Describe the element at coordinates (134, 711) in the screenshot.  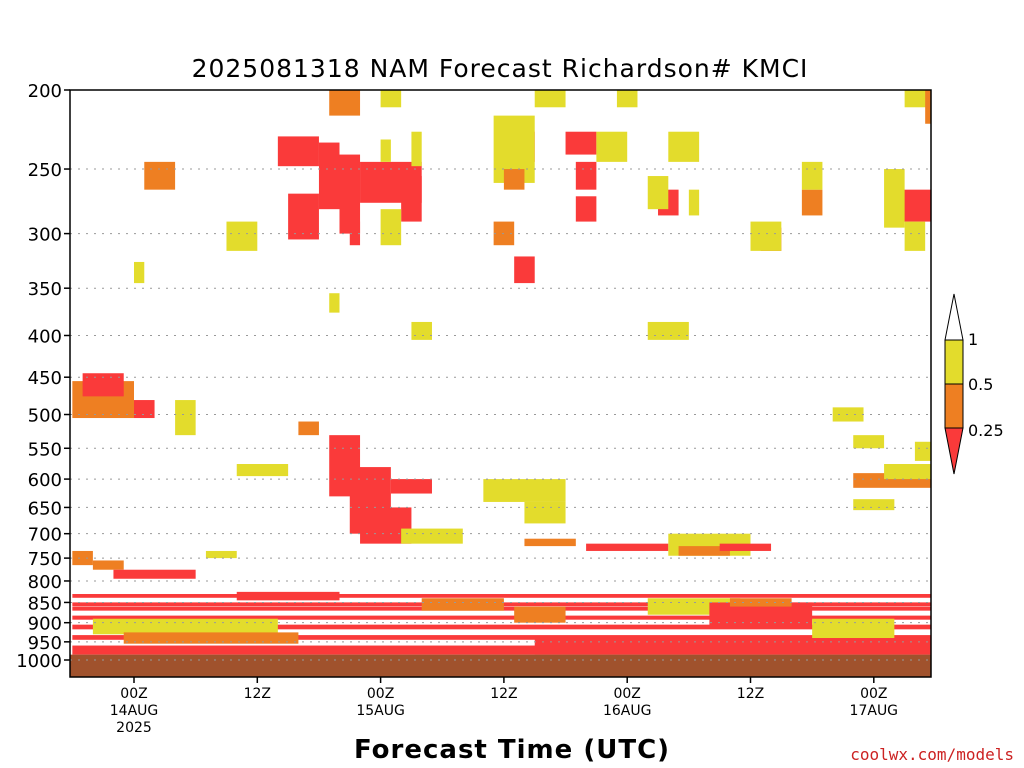
I see `x-tick-label: 14AUG` at that location.